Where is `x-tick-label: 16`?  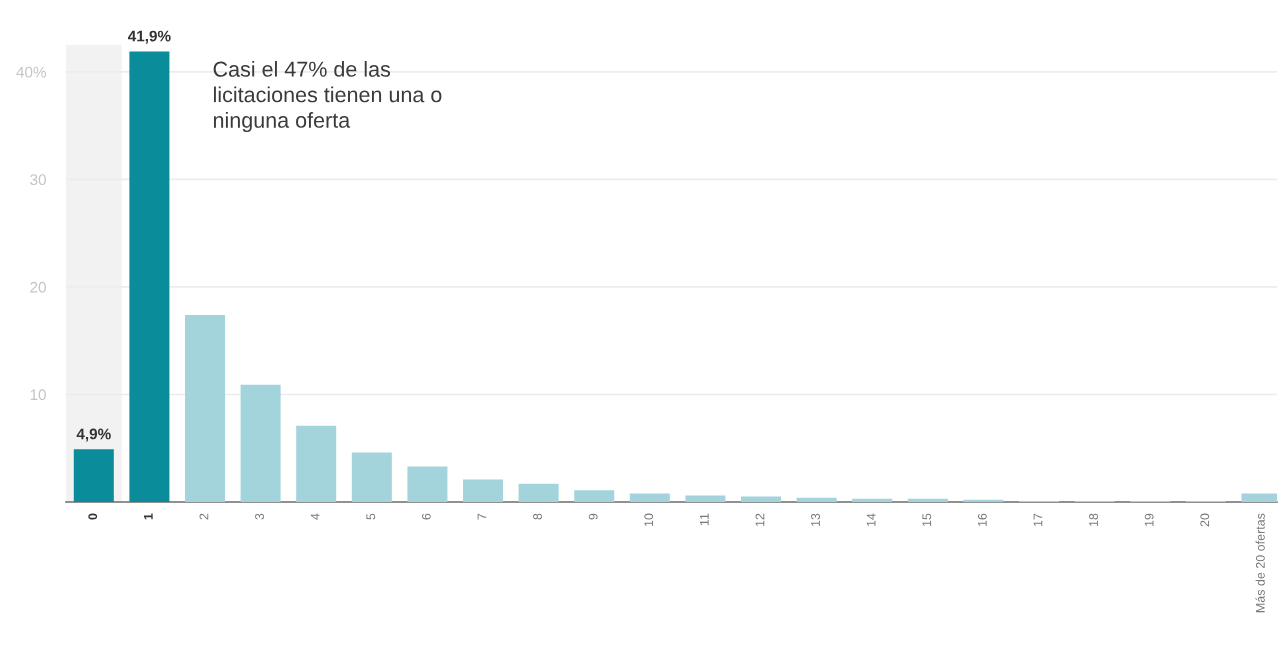 x-tick-label: 16 is located at coordinates (982, 520).